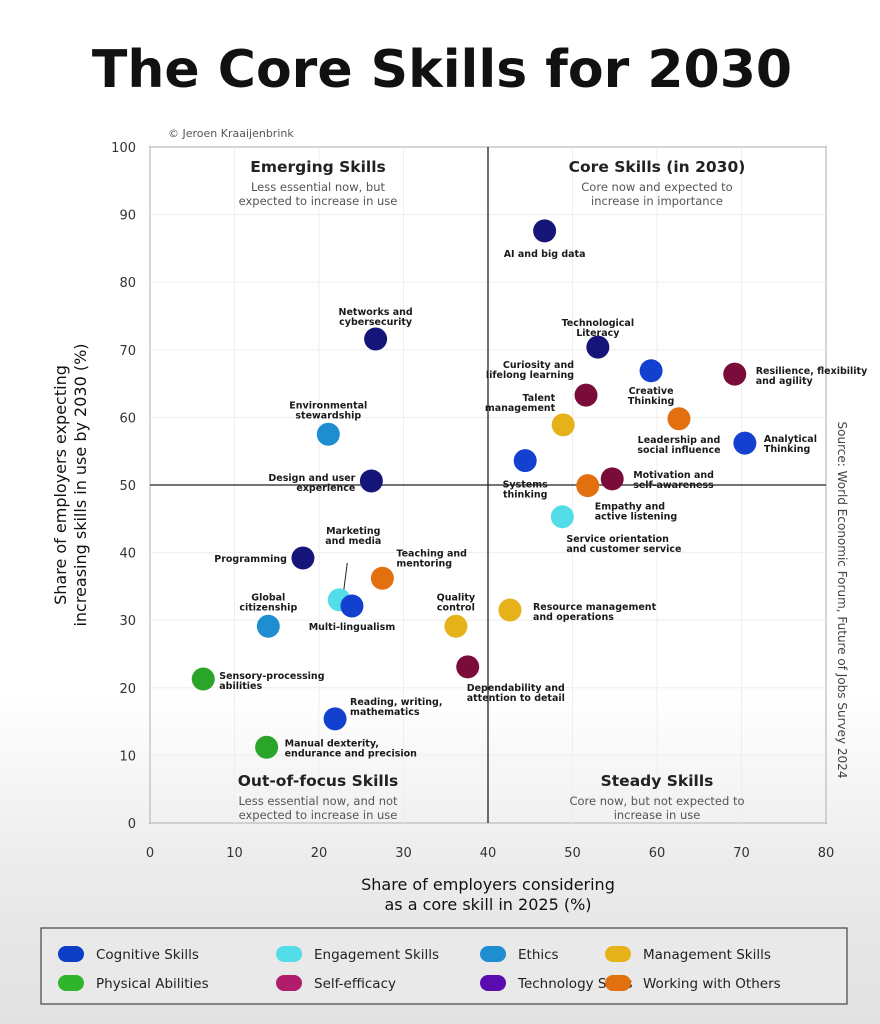  I want to click on quadrant-title: Out-of-focus Skills, so click(318, 781).